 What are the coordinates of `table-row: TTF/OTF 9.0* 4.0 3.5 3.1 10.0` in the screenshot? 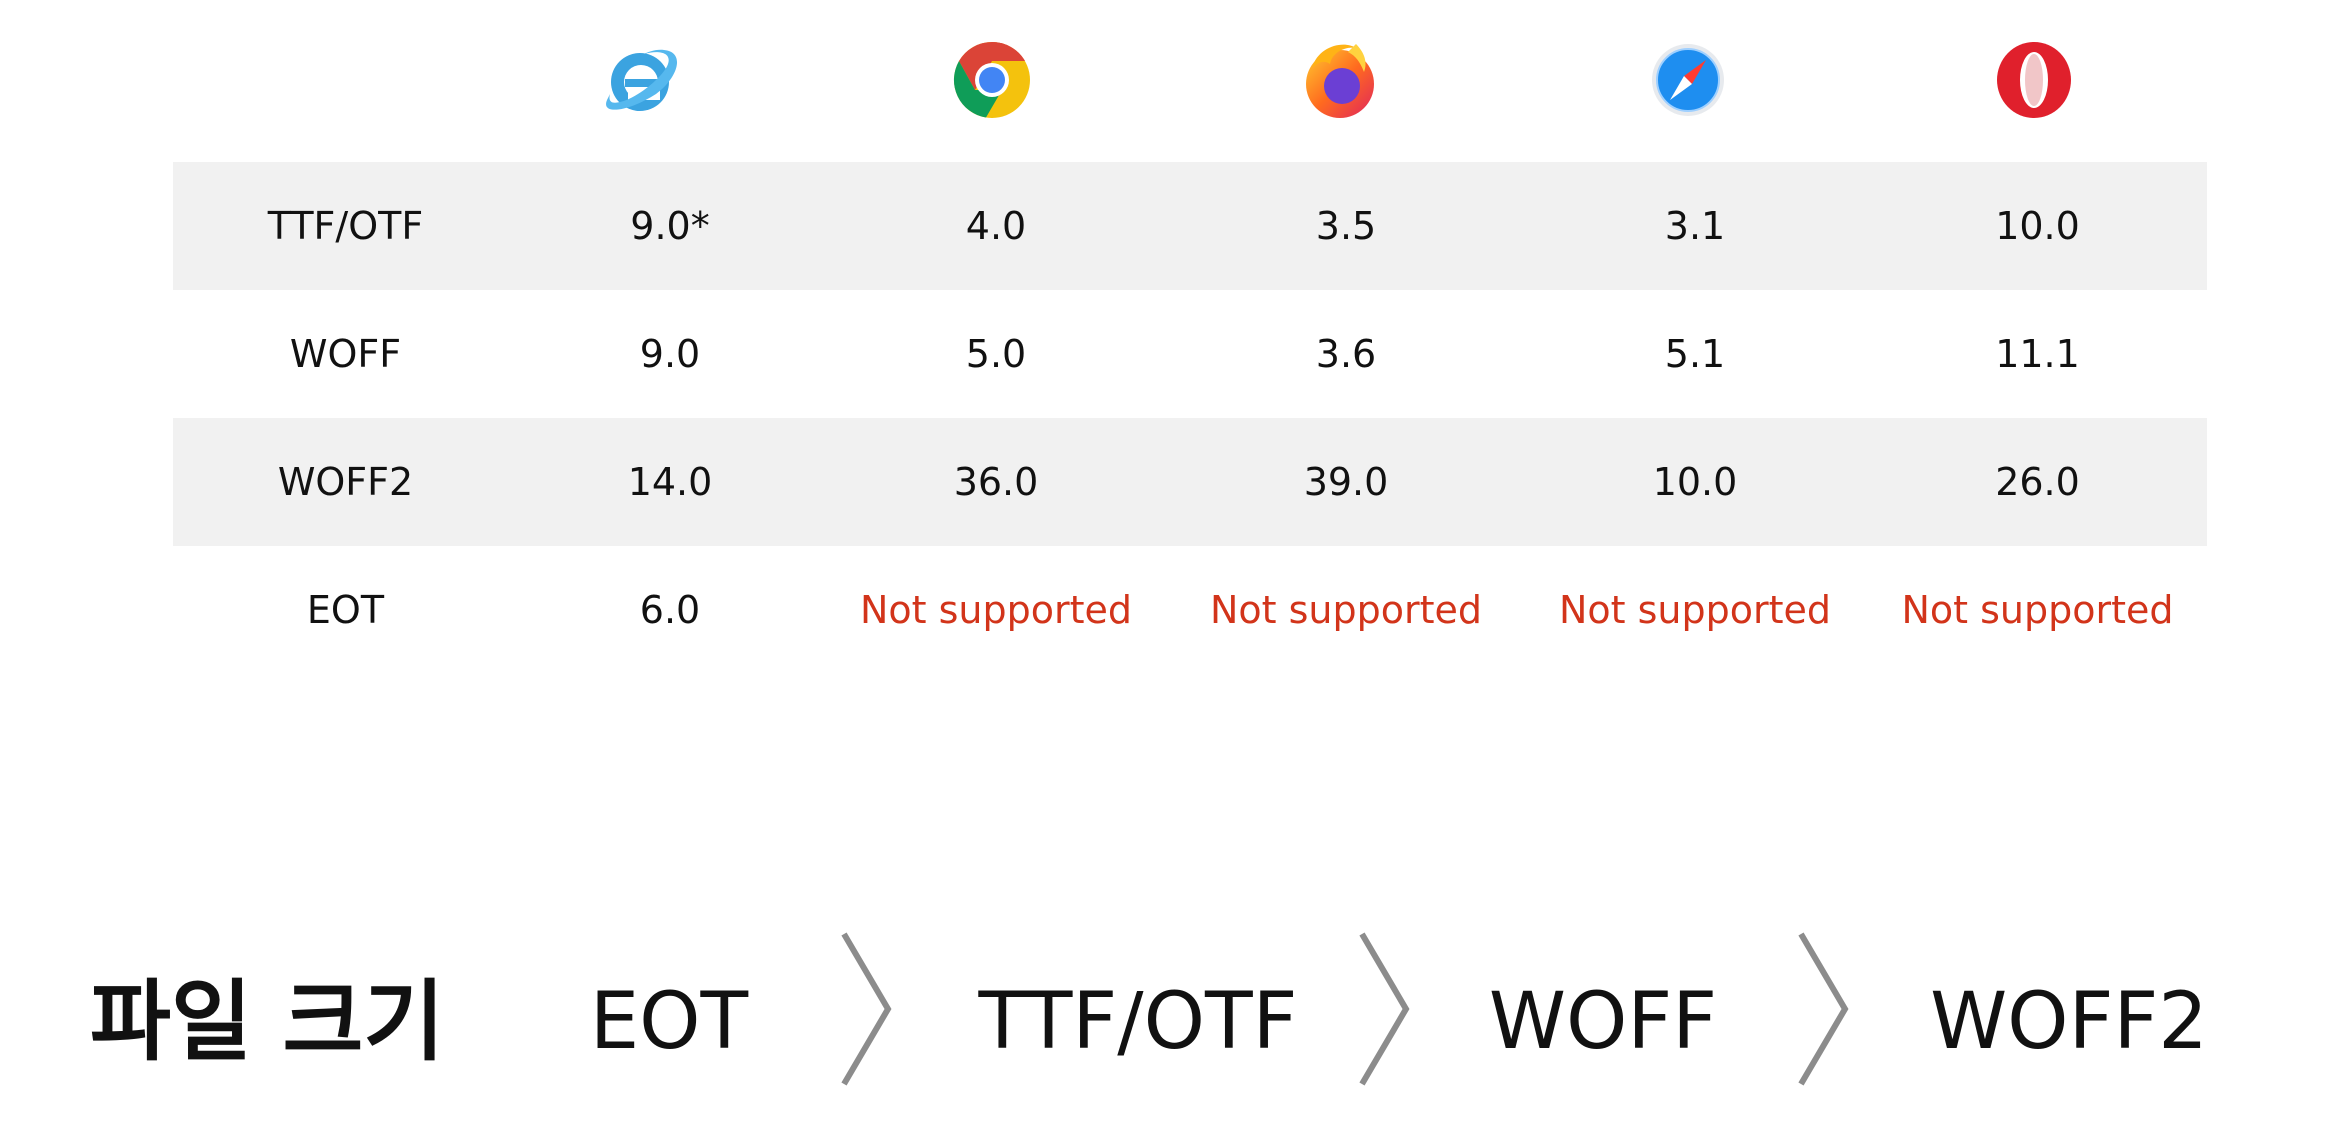 It's located at (1190, 226).